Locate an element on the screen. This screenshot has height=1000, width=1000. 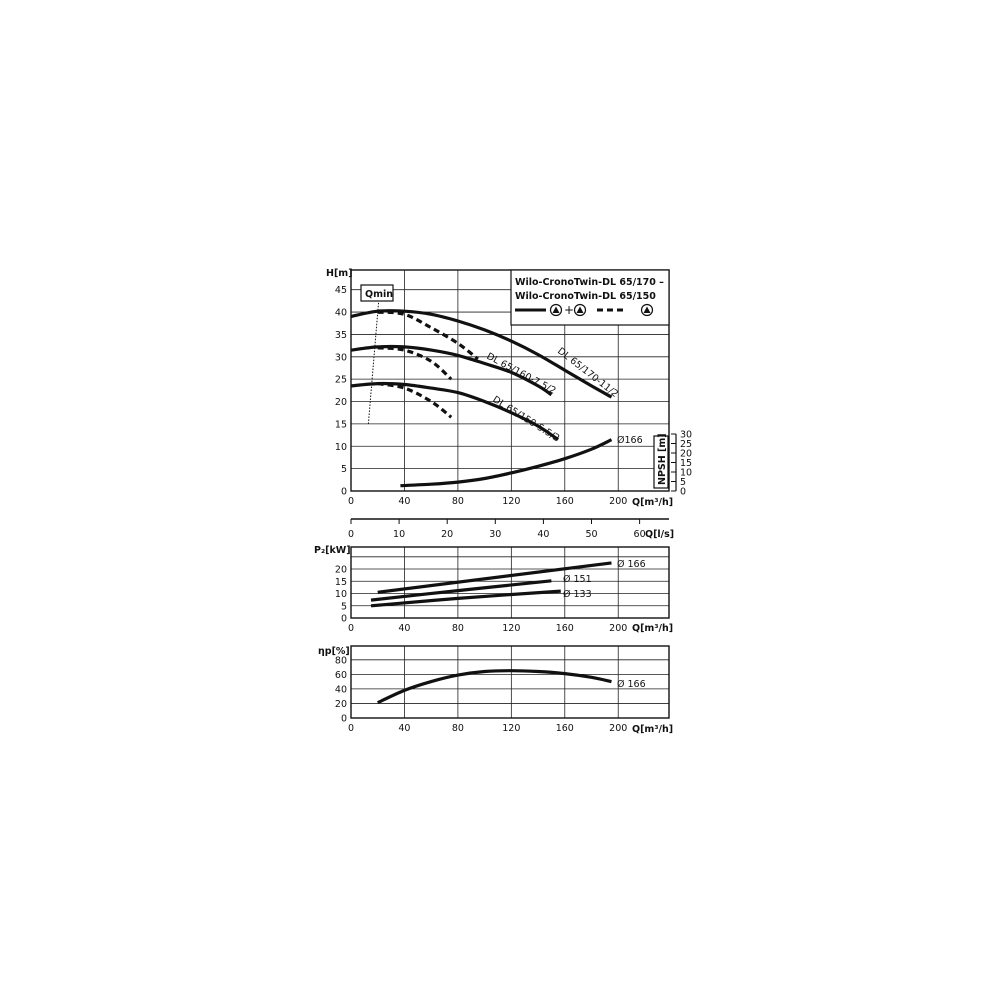
efficiency-chart: 0 40 80 120 160 200 0 20 40 60 80 is located at coordinates (502, 689).